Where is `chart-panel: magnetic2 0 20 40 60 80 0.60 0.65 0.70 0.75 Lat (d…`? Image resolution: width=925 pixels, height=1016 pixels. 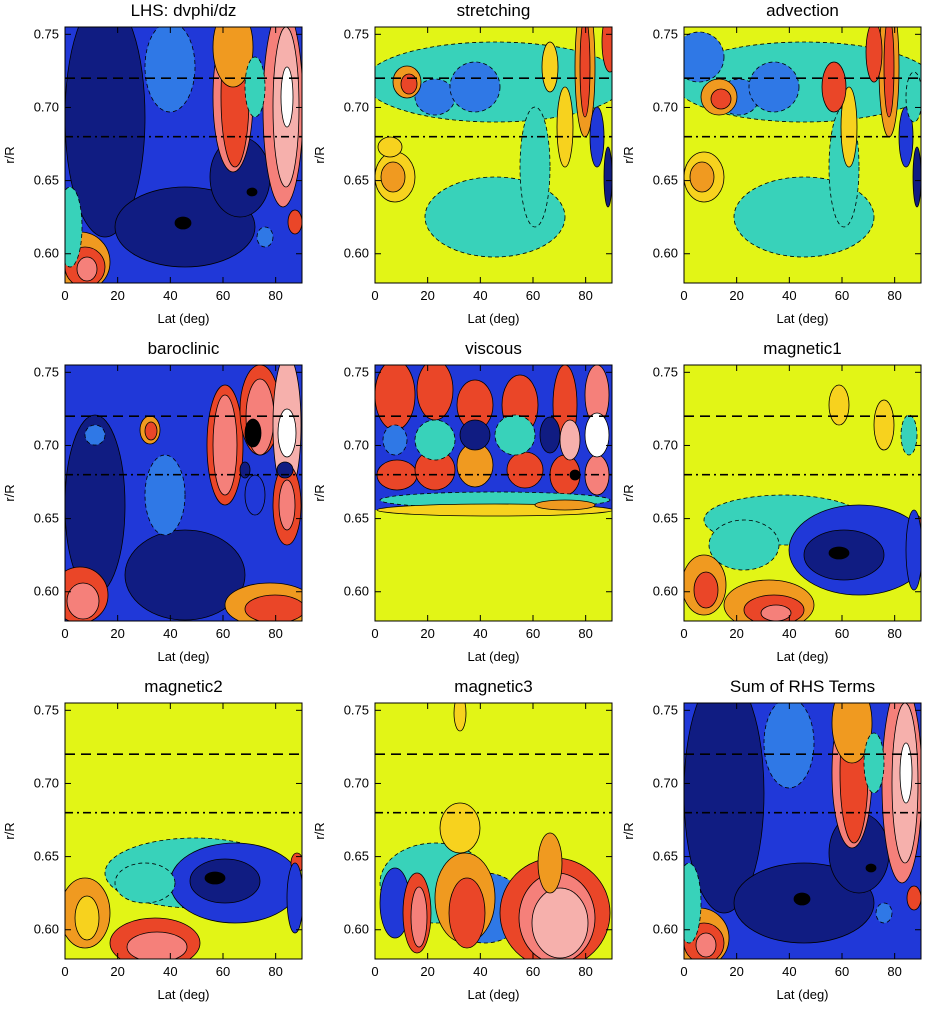
chart-panel: magnetic2 0 20 40 60 80 0.60 0.65 0.70 0.75 Lat (d… is located at coordinates (155, 846).